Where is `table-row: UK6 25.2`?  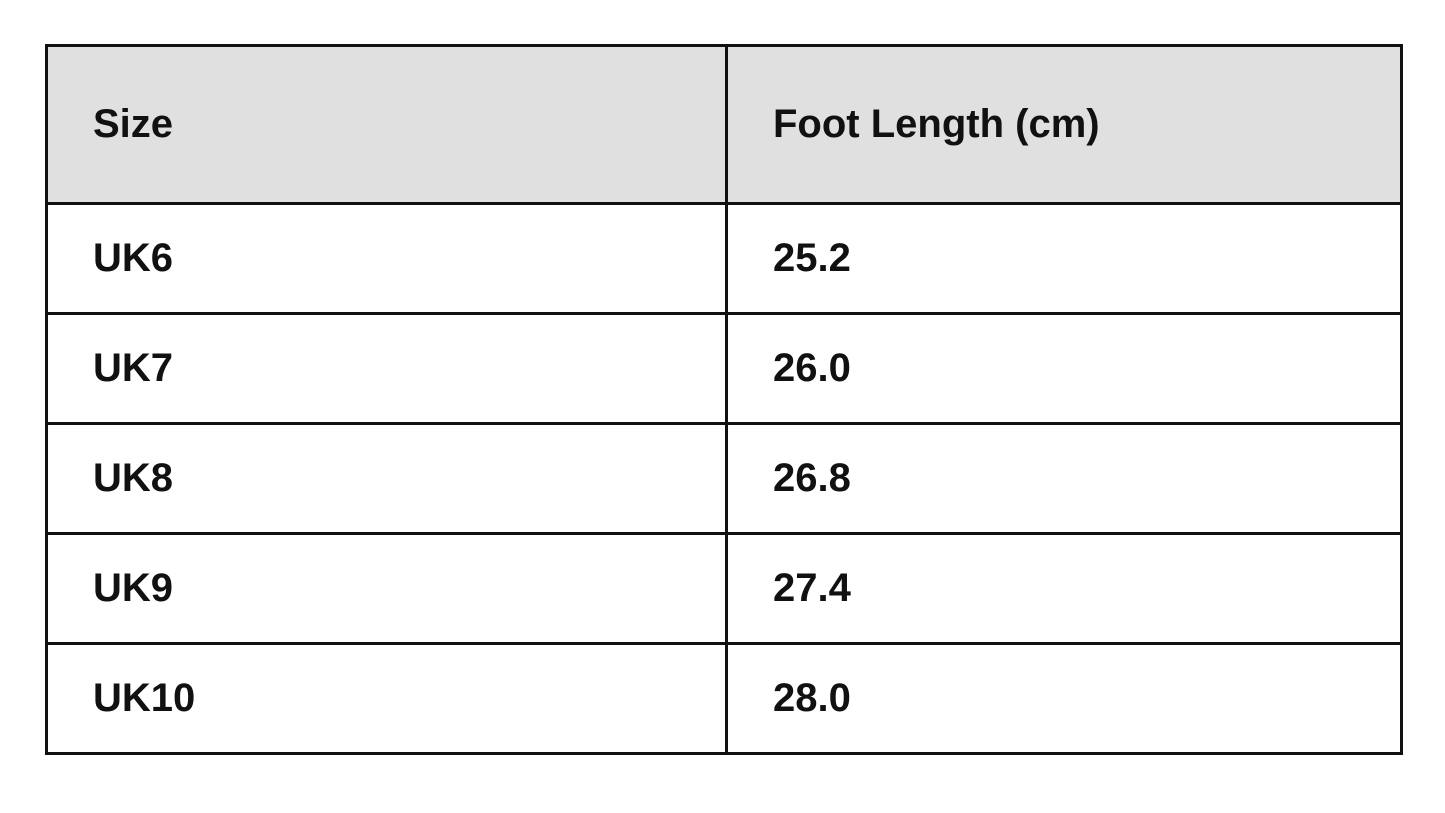
table-row: UK6 25.2 is located at coordinates (724, 258).